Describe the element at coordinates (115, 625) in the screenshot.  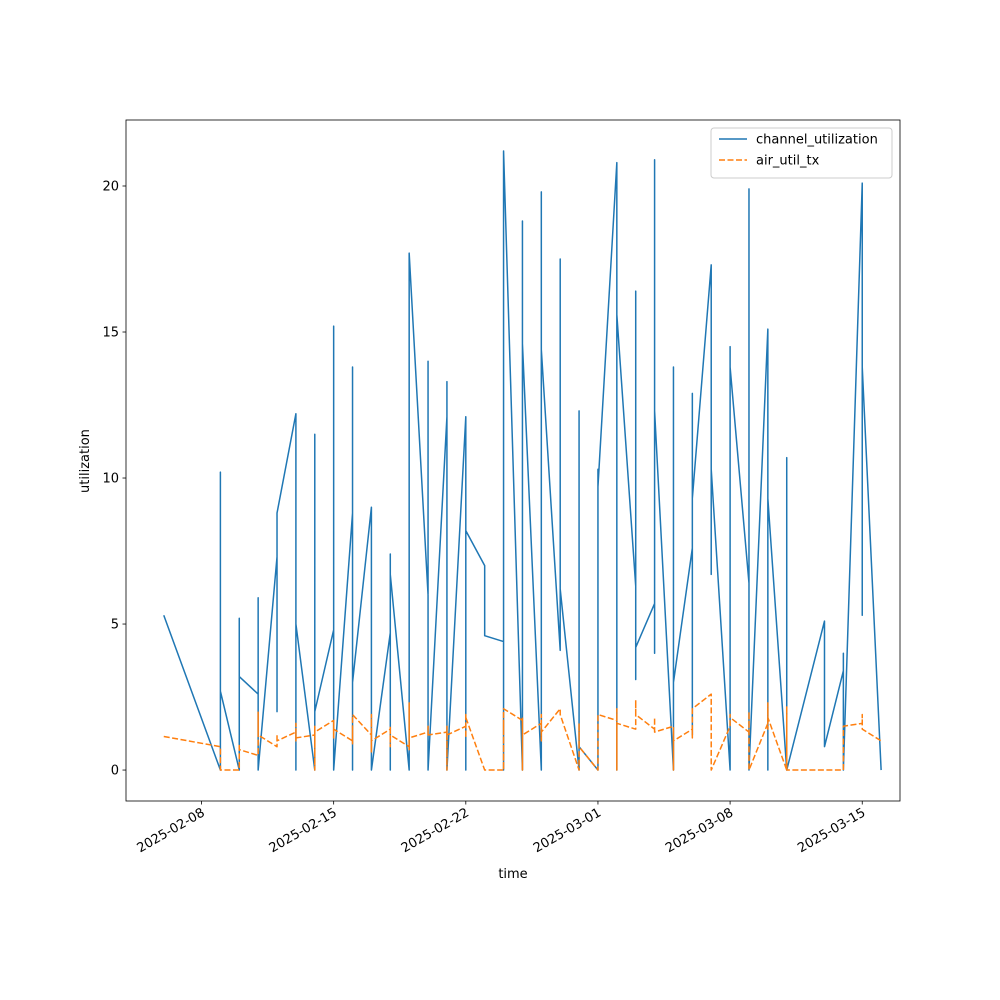
I see `y-tick-label: 5` at that location.